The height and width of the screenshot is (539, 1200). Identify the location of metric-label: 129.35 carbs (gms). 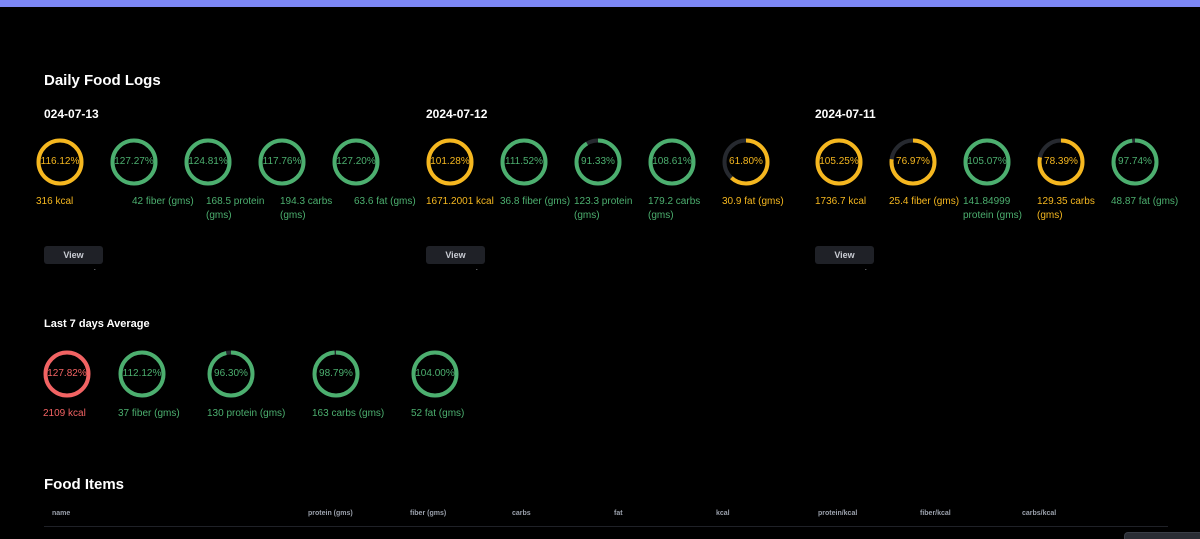
(1066, 208).